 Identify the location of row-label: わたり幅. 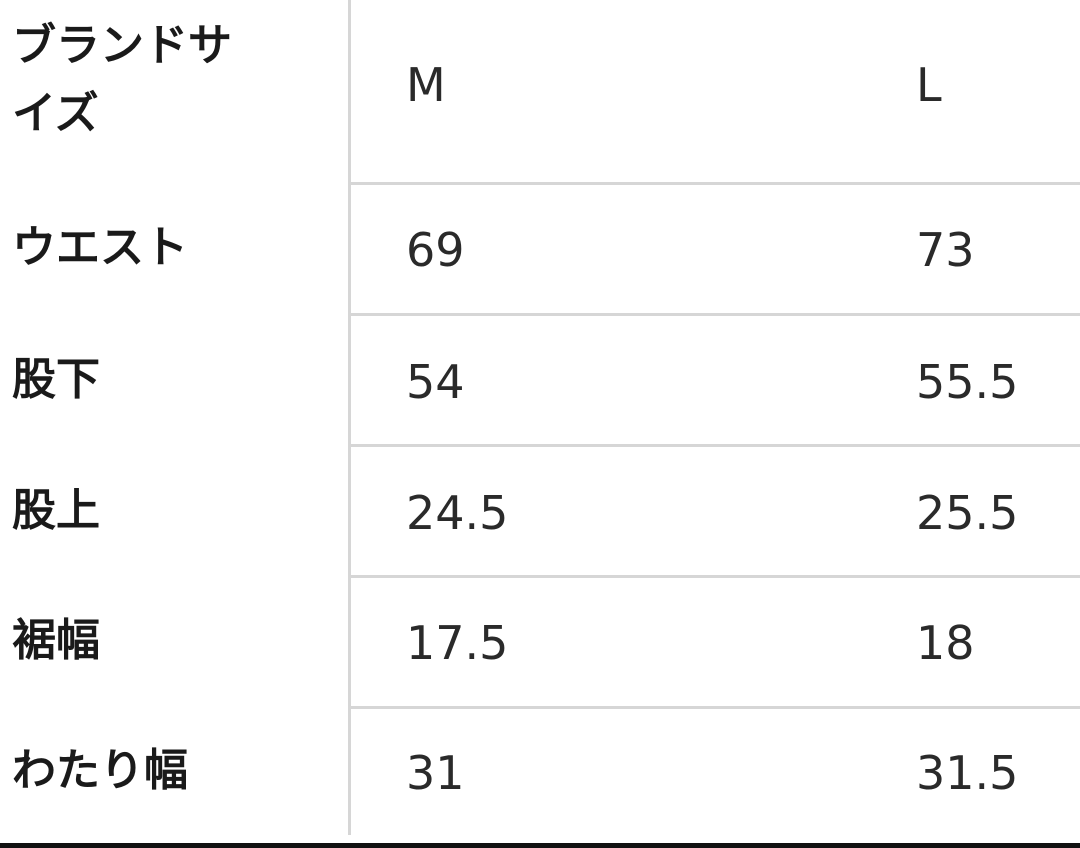
(100, 770).